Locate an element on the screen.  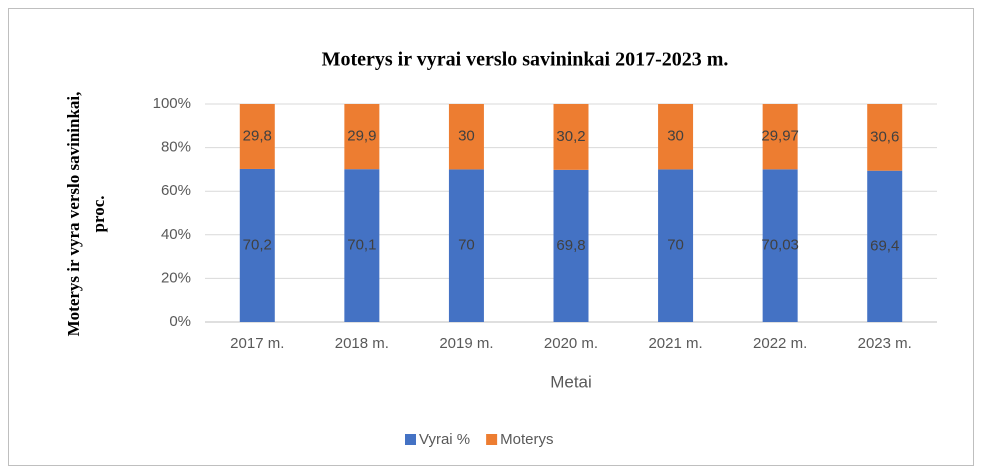
x-tick-label: 2018 m. is located at coordinates (362, 343).